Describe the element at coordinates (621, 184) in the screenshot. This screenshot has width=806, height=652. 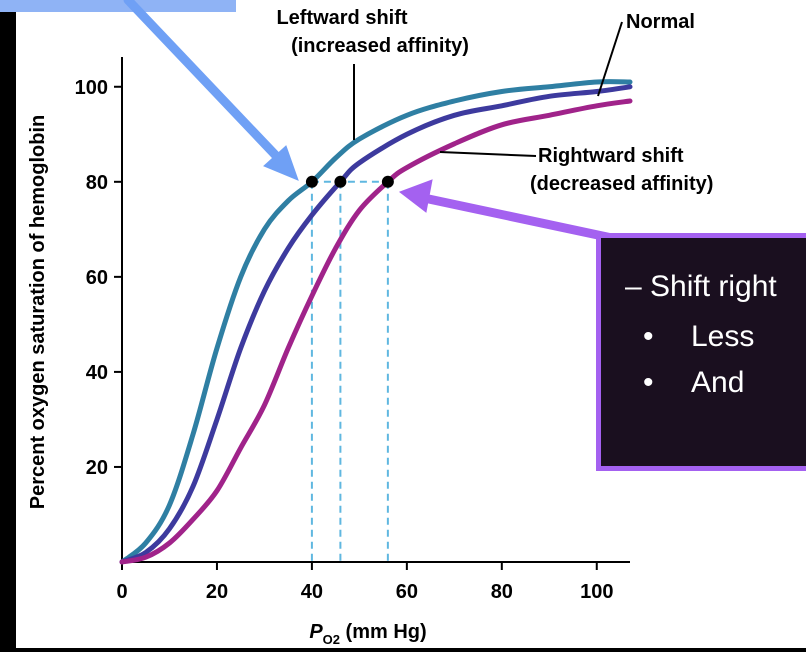
I see `rightward-label-line2: (decreased affinity)` at that location.